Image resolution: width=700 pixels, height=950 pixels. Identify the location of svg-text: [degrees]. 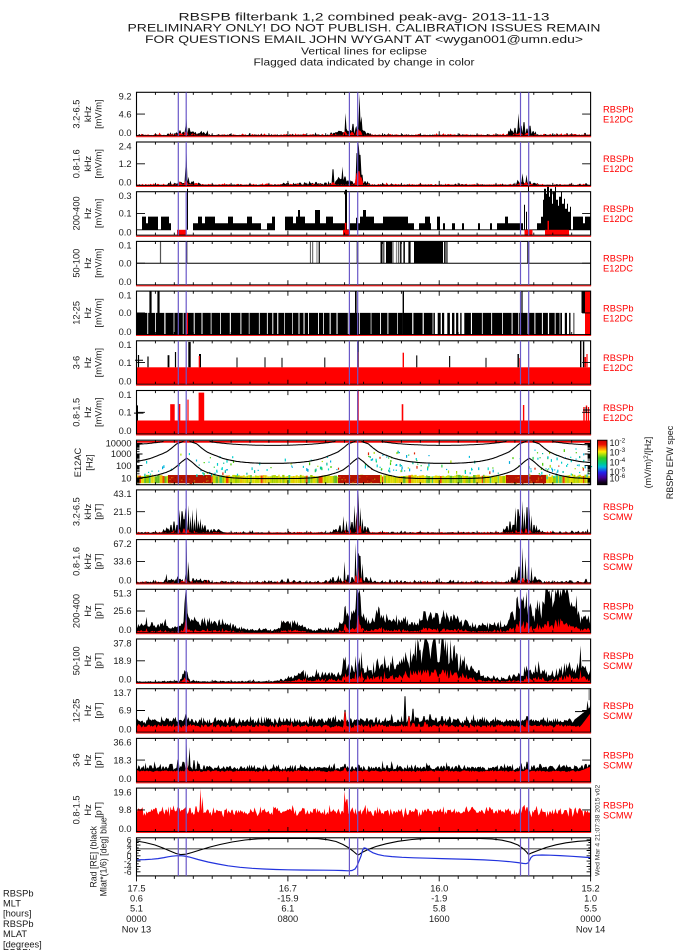
(22, 944).